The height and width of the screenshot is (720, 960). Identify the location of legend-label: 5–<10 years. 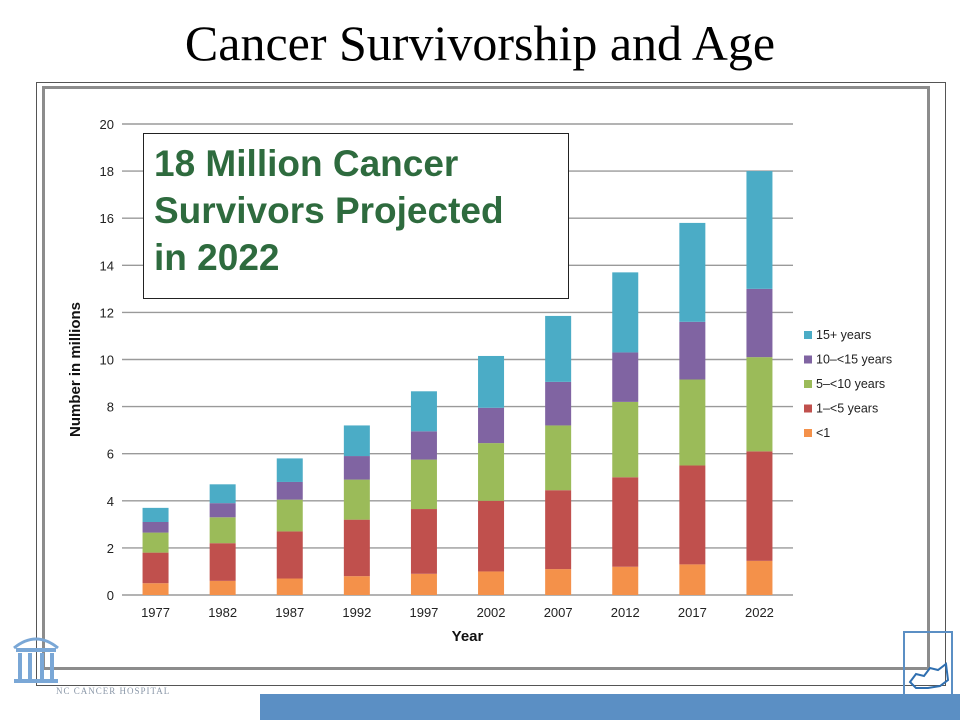
(850, 384).